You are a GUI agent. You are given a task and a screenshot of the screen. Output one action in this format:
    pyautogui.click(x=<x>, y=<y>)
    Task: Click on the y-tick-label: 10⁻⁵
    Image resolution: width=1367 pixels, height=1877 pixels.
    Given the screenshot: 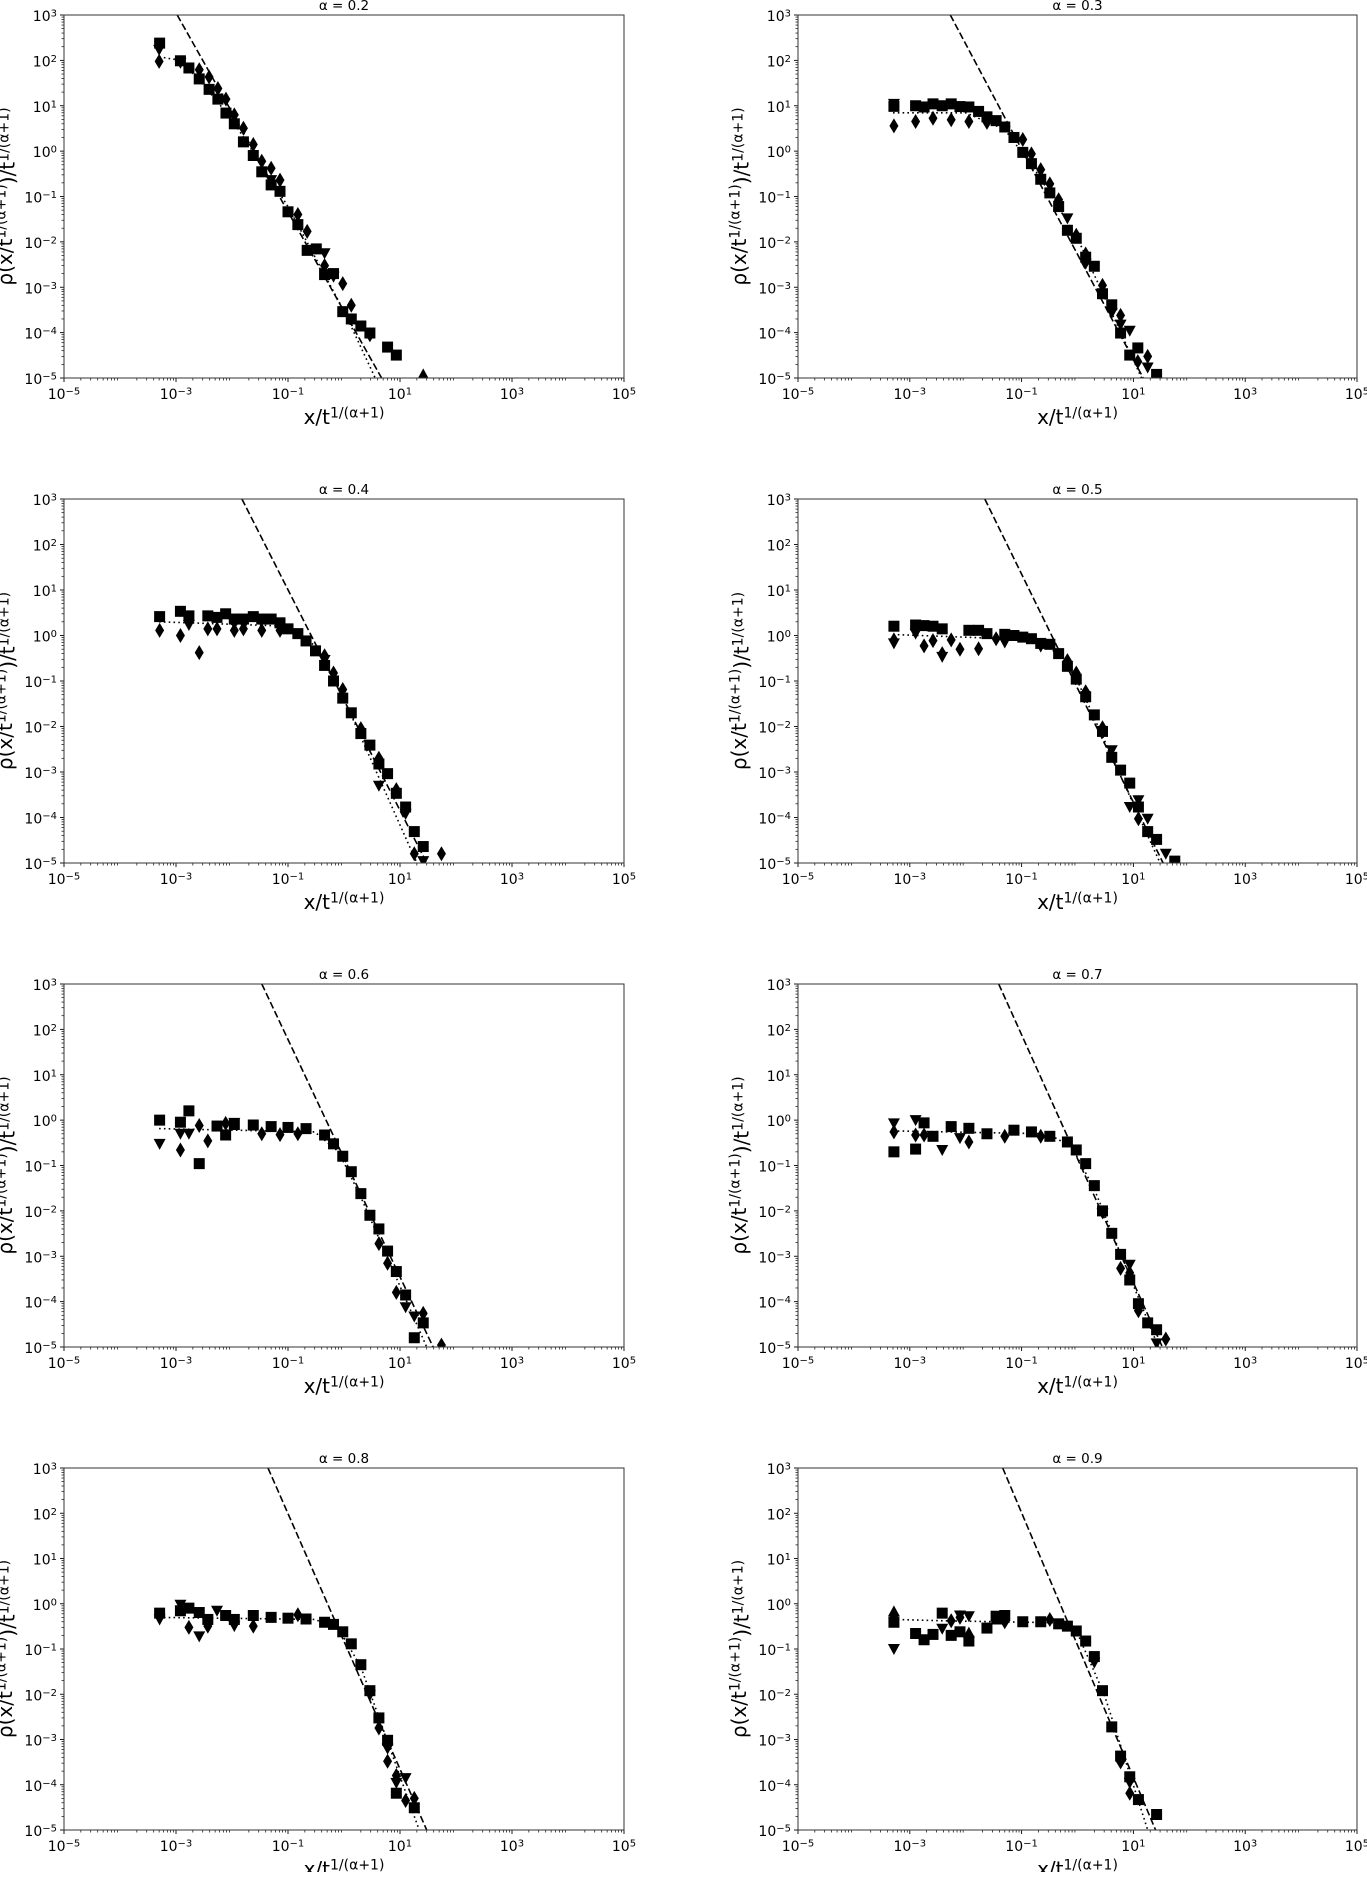 What is the action you would take?
    pyautogui.click(x=40, y=1832)
    